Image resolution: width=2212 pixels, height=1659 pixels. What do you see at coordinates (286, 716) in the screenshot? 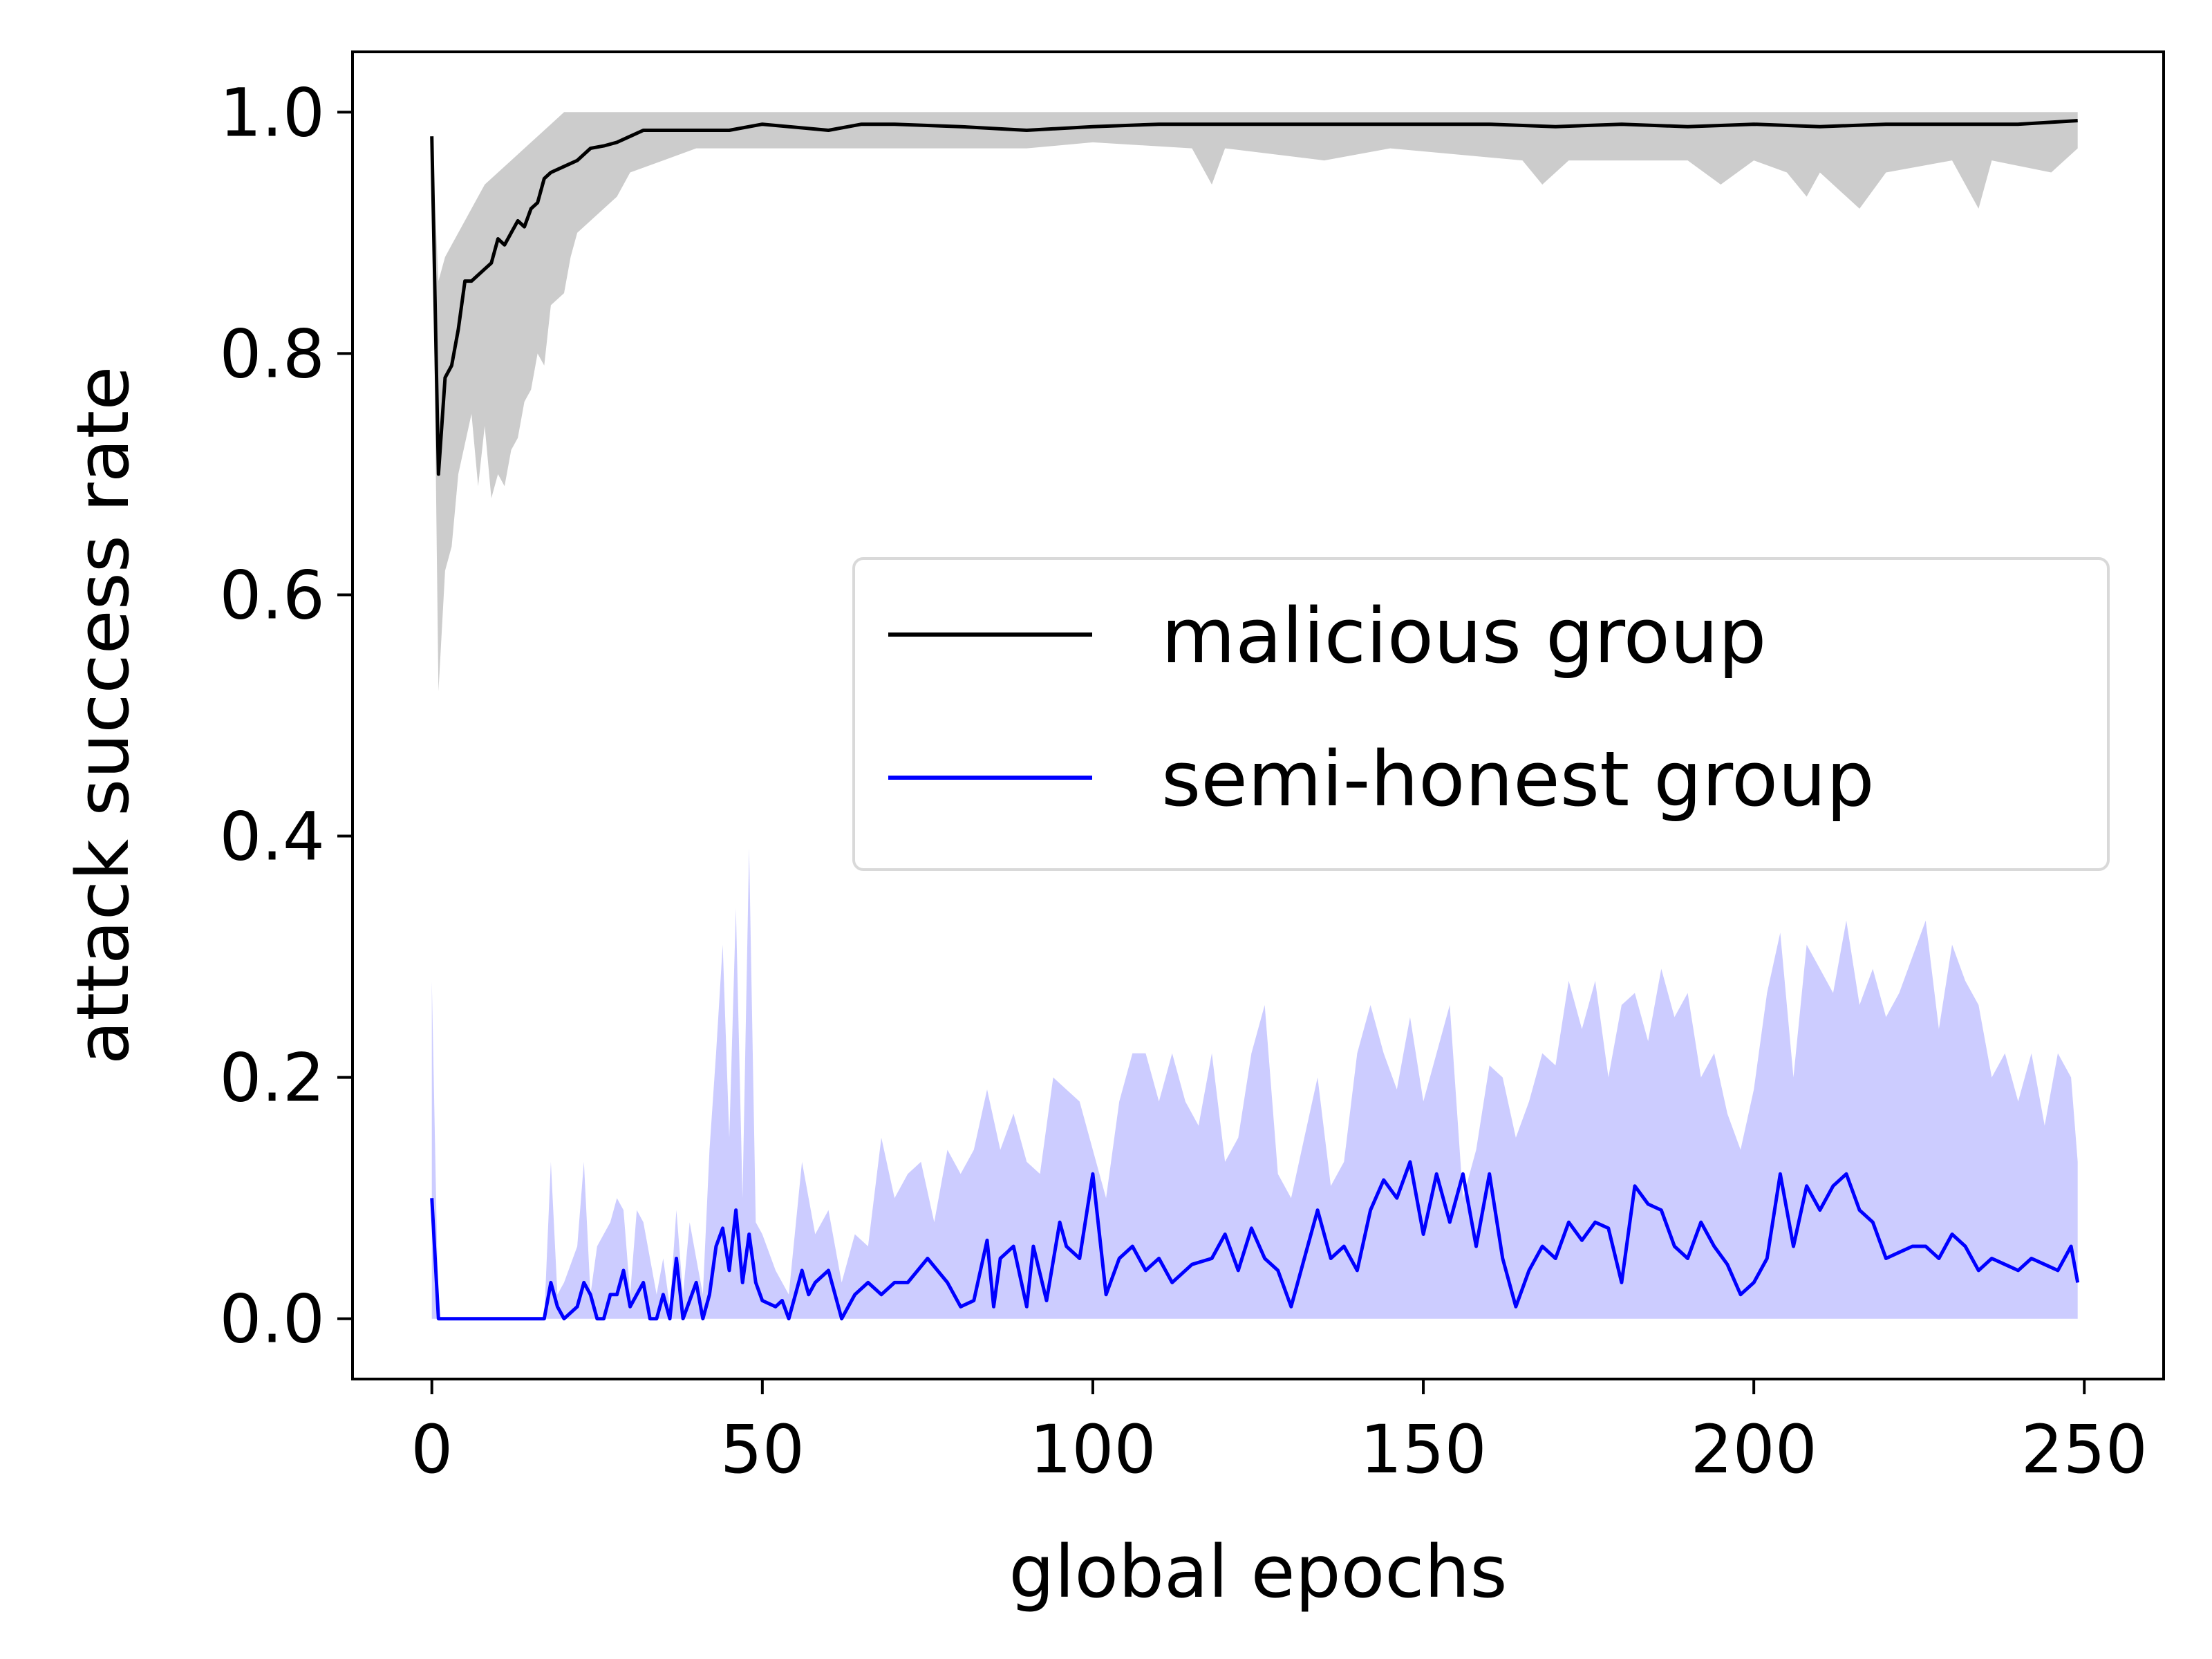
I see `y-axis: 0.0 0.2 0.4 0.6 0.8 1.0` at bounding box center [286, 716].